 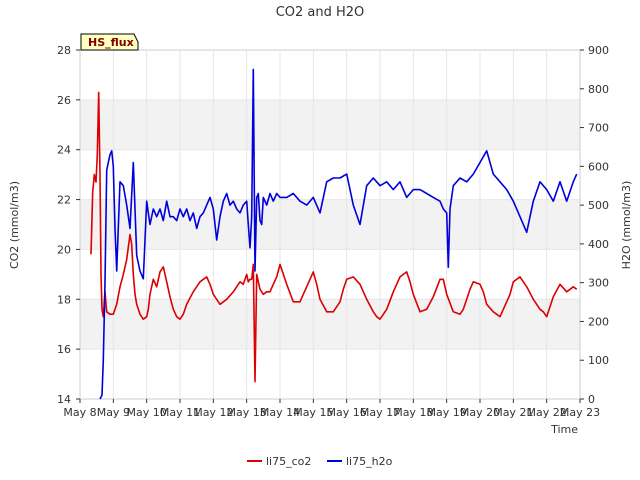 What do you see at coordinates (247, 412) in the screenshot?
I see `x-tick-label-5: May 13` at bounding box center [247, 412].